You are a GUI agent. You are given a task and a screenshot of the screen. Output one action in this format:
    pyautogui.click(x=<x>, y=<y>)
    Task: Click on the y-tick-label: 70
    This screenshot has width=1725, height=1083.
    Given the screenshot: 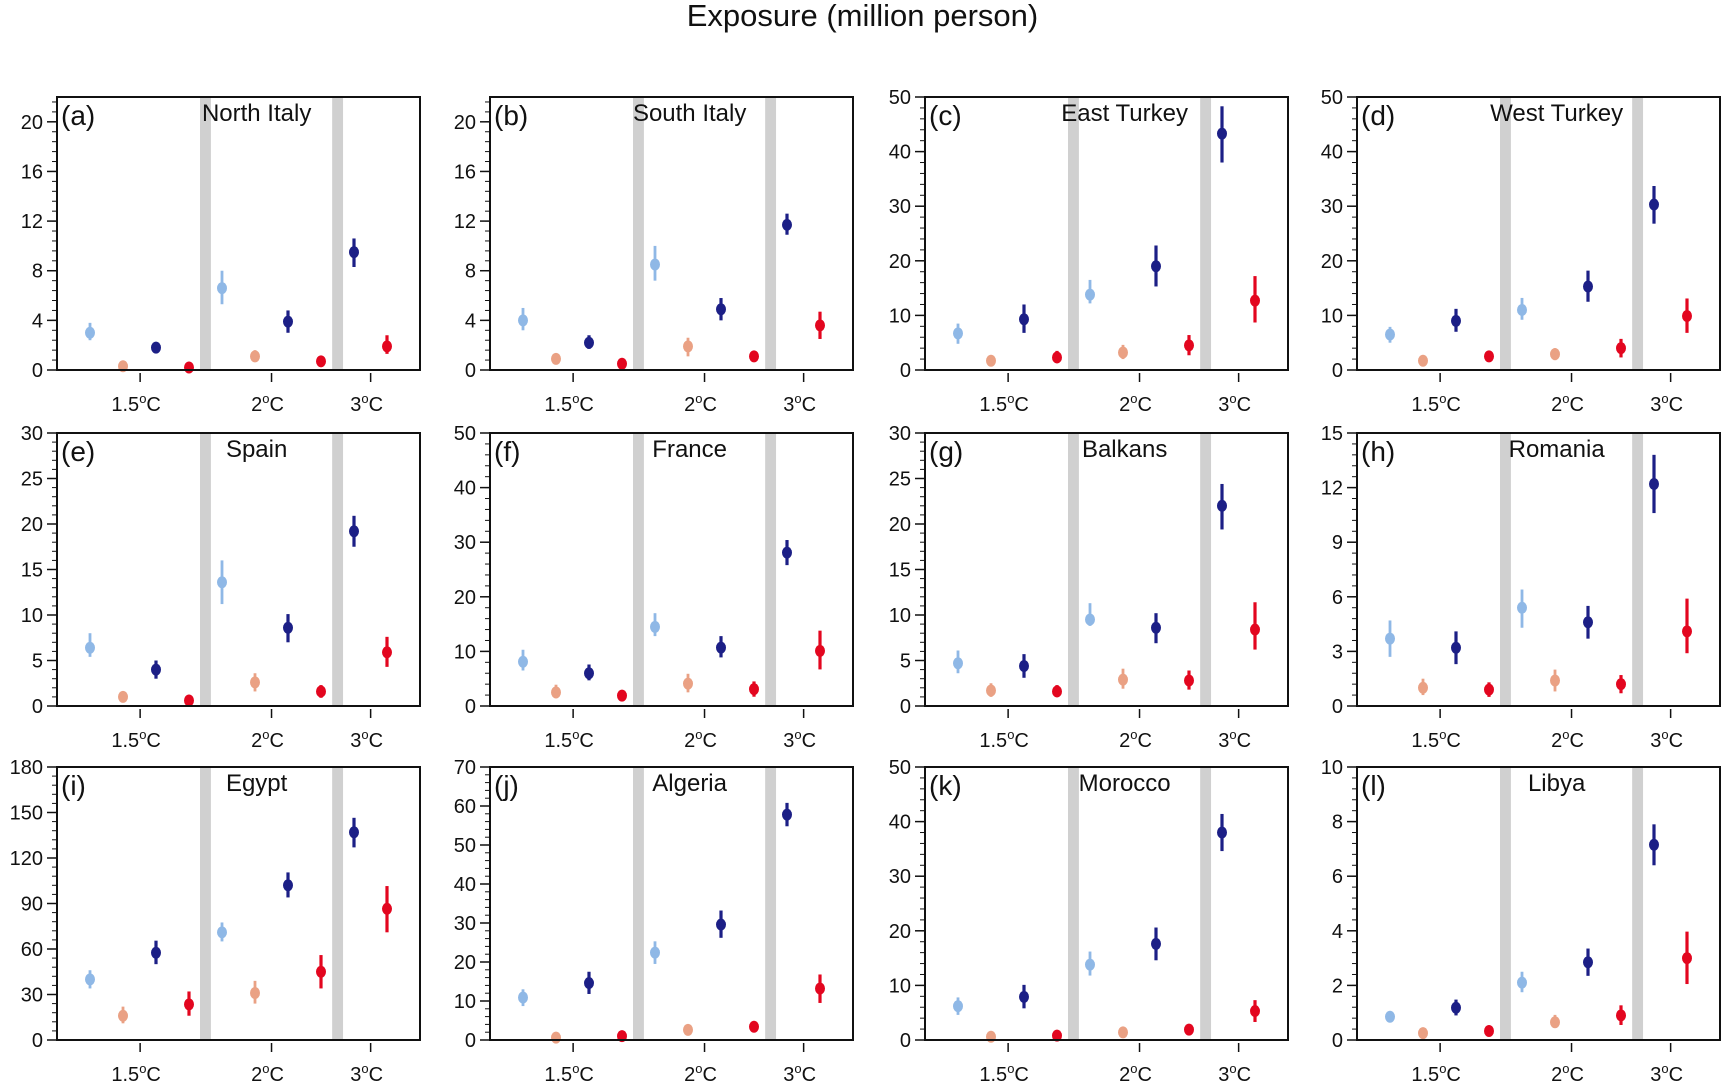 What is the action you would take?
    pyautogui.click(x=465, y=768)
    